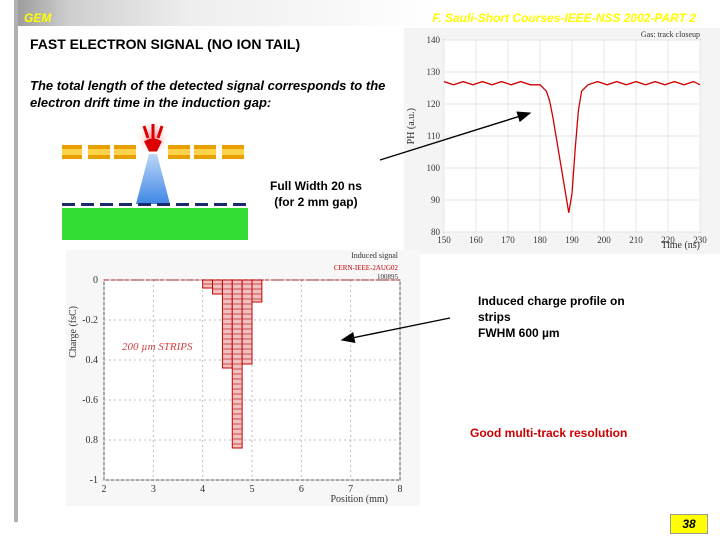  What do you see at coordinates (436, 232) in the screenshot?
I see `pulse-ytick-0: 80` at bounding box center [436, 232].